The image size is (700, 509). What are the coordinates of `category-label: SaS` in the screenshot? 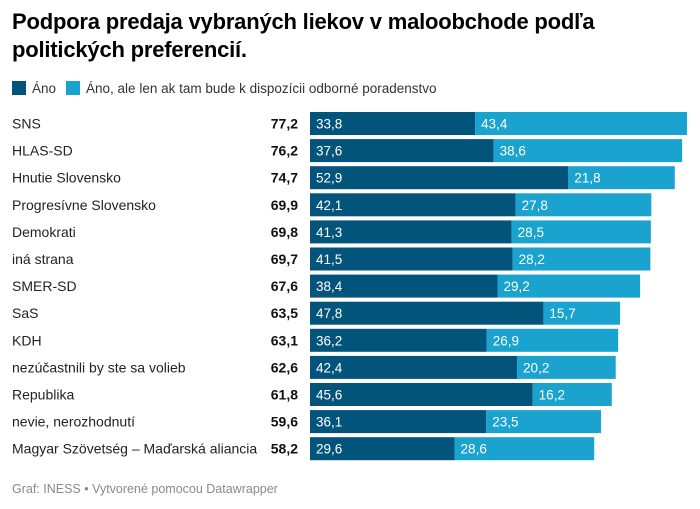 It's located at (25, 313).